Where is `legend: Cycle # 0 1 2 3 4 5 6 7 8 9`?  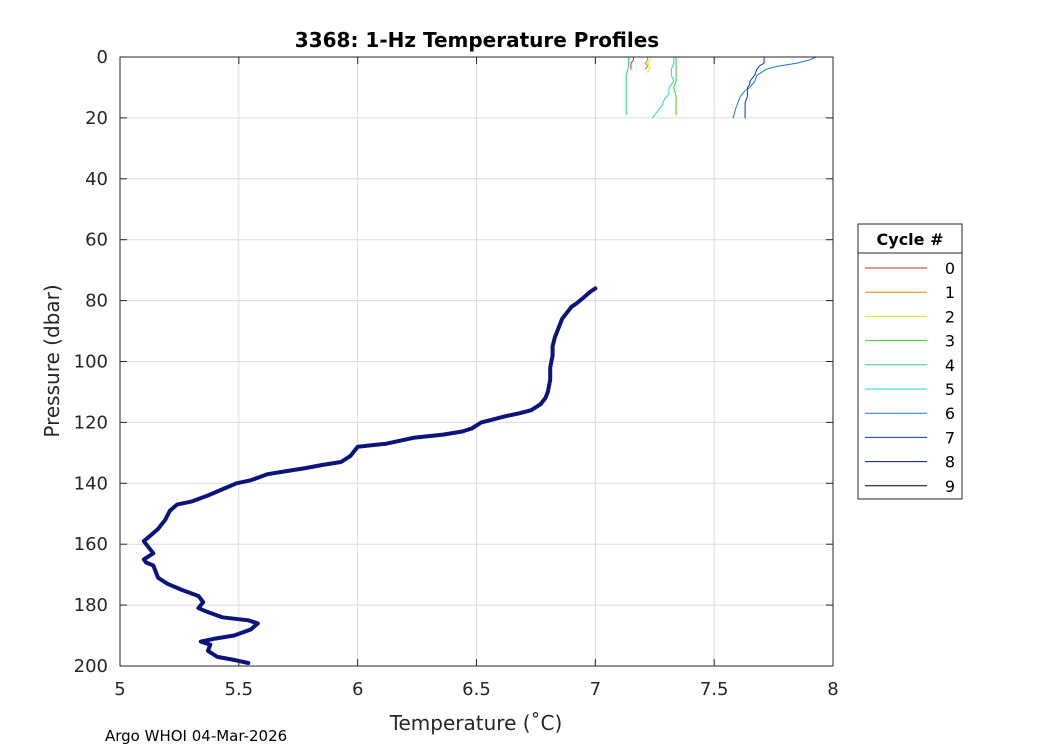
legend: Cycle # 0 1 2 3 4 5 6 7 8 9 is located at coordinates (910, 361).